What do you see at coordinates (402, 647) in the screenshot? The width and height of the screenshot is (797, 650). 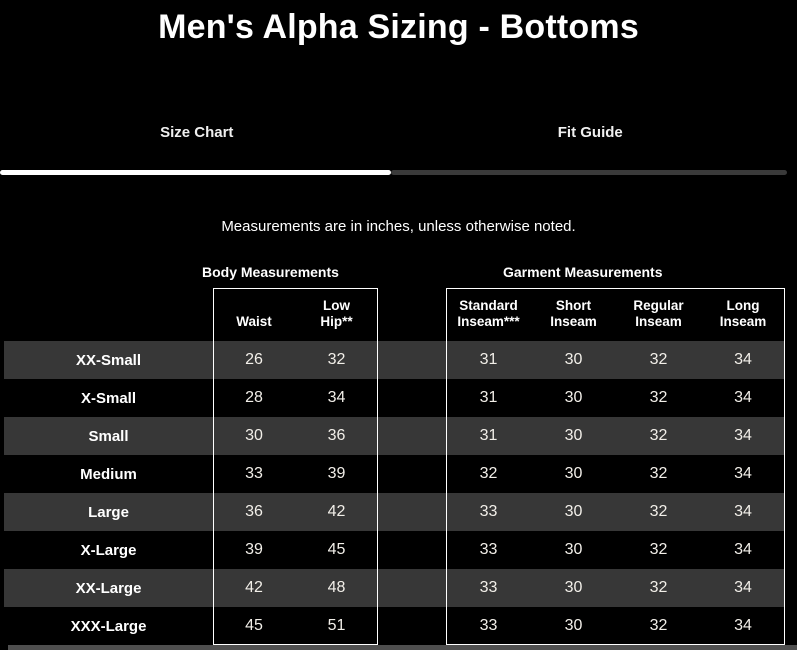 I see `horizontal-scrollbar` at bounding box center [402, 647].